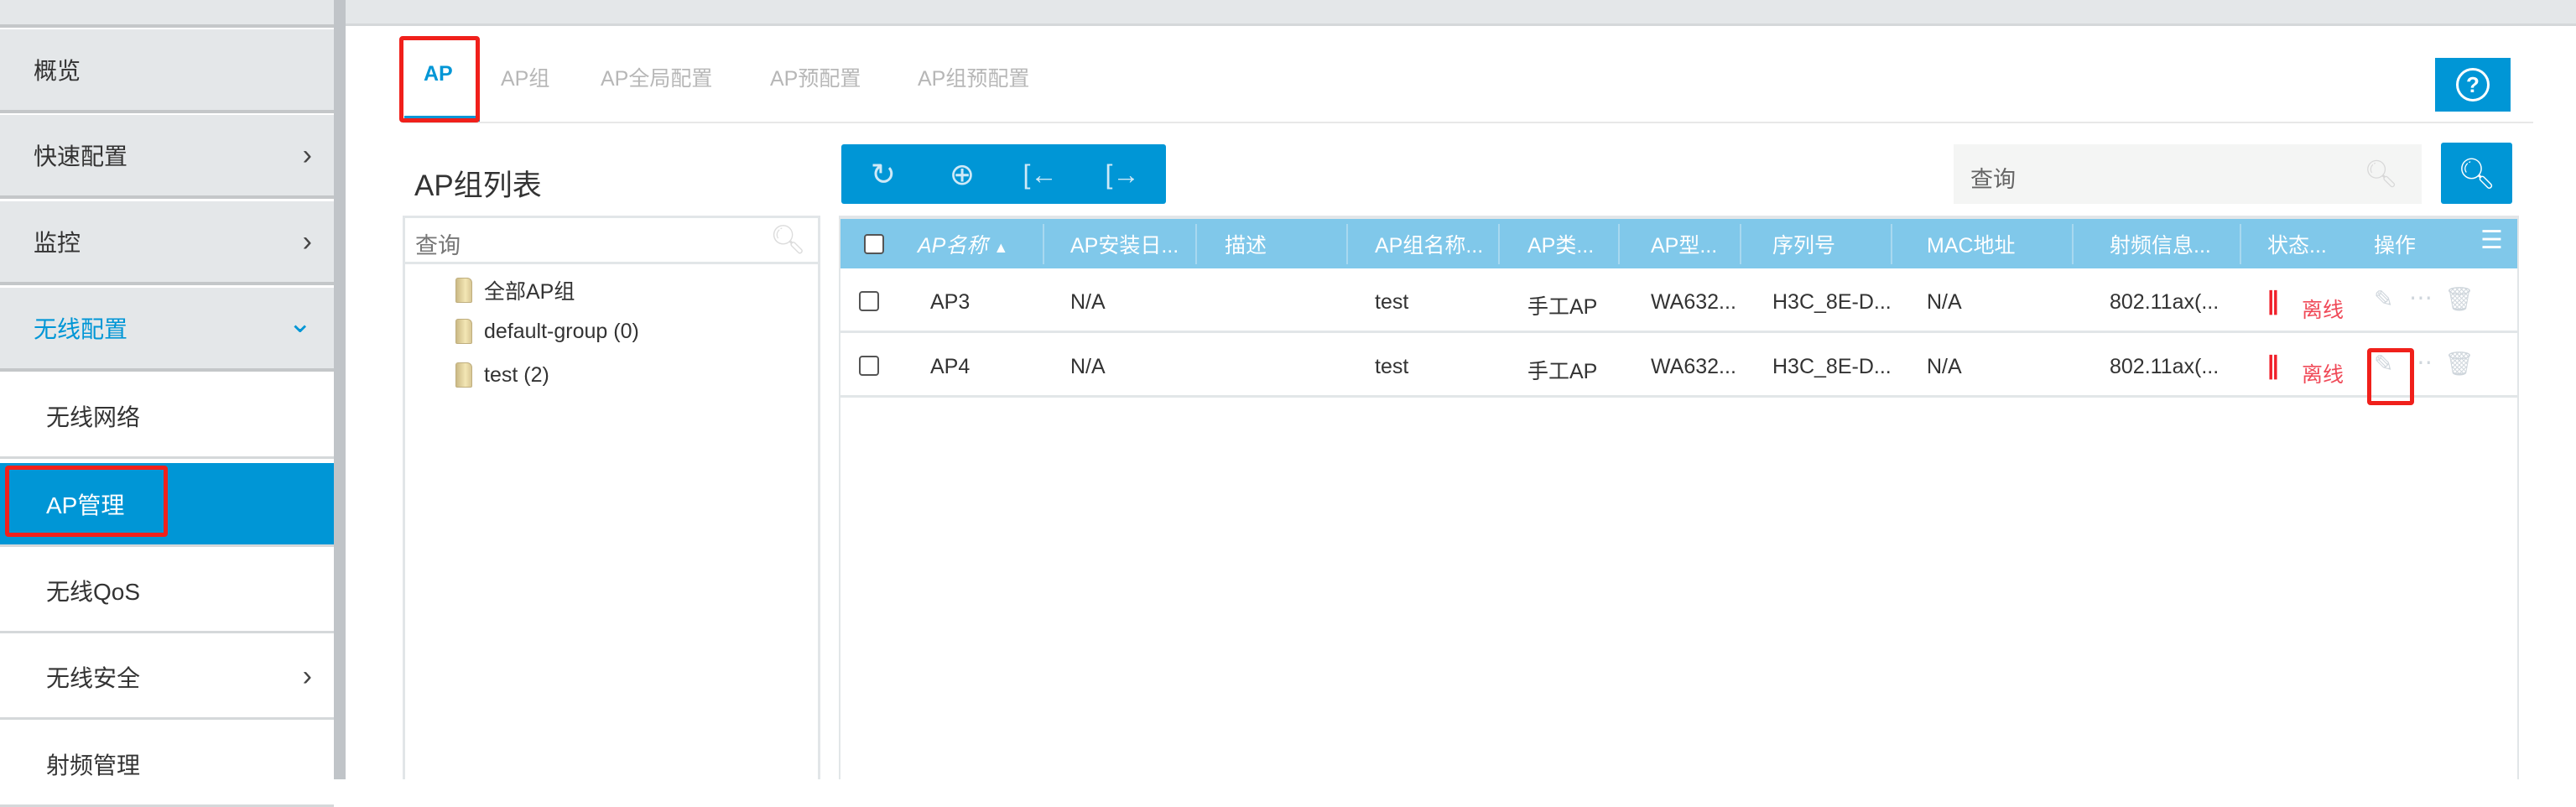 The height and width of the screenshot is (807, 2576). What do you see at coordinates (1003, 174) in the screenshot?
I see `toolbar: ↻ ⊕ [← [→` at bounding box center [1003, 174].